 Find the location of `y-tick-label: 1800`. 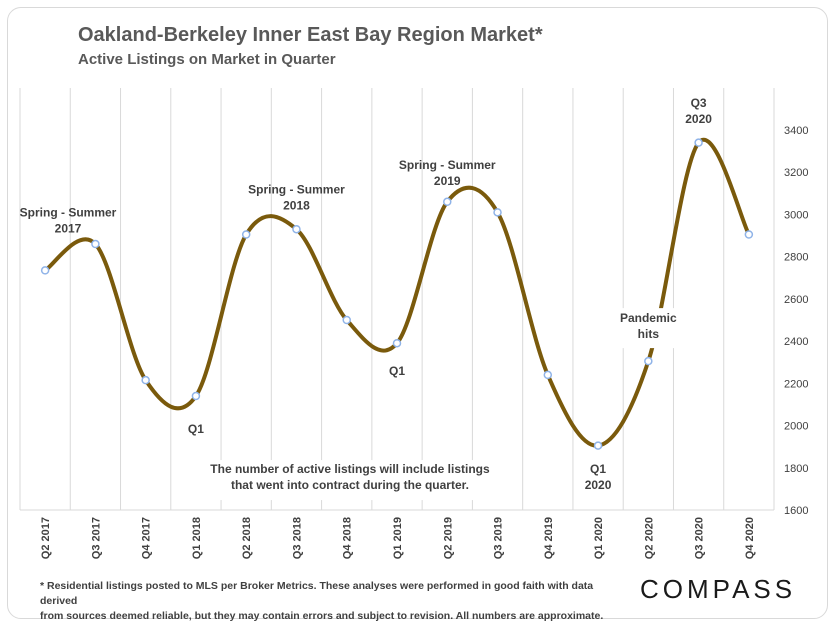

y-tick-label: 1800 is located at coordinates (796, 469).